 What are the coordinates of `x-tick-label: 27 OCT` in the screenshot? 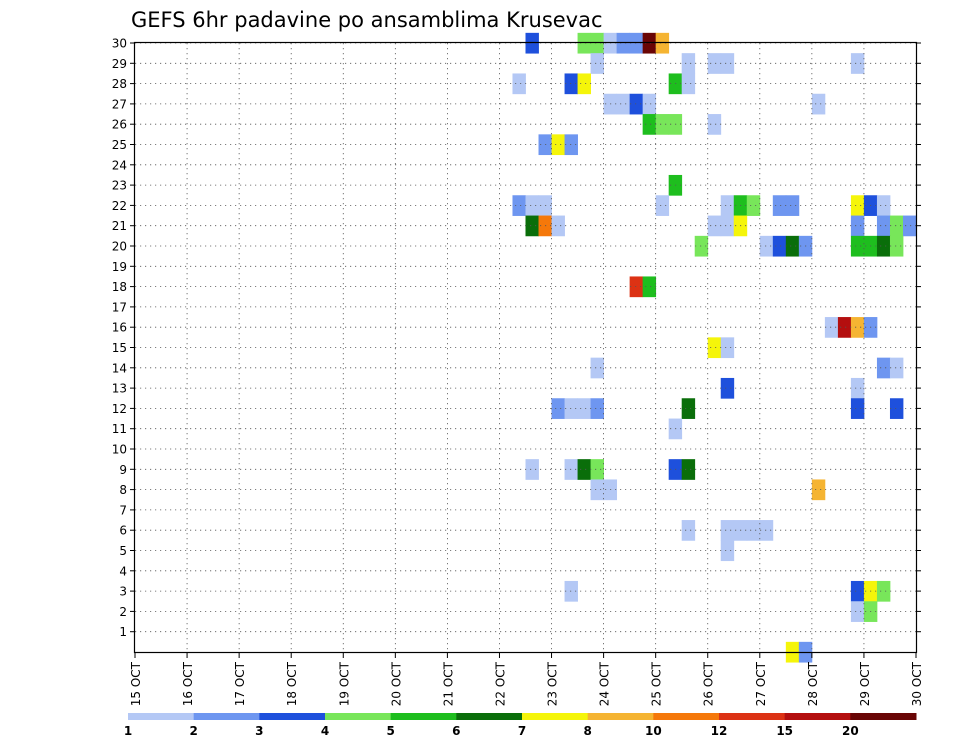 It's located at (761, 683).